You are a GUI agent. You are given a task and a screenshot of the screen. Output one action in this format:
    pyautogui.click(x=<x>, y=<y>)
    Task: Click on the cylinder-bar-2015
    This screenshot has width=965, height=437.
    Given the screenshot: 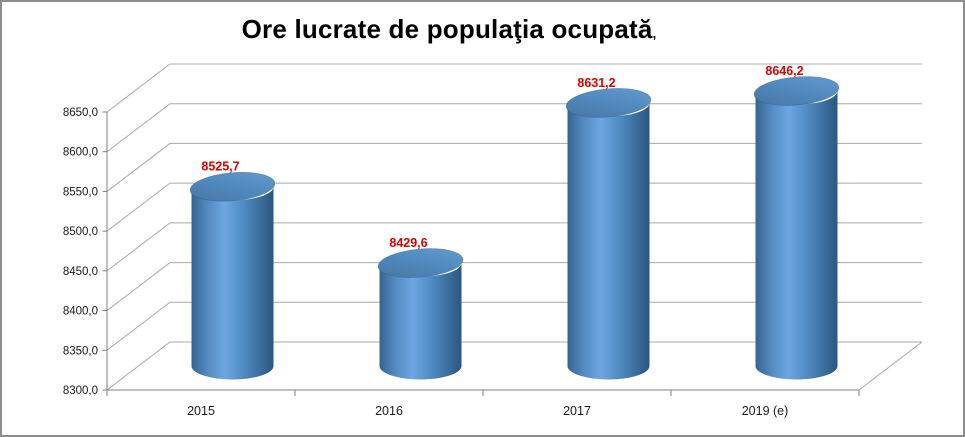 What is the action you would take?
    pyautogui.click(x=232, y=274)
    